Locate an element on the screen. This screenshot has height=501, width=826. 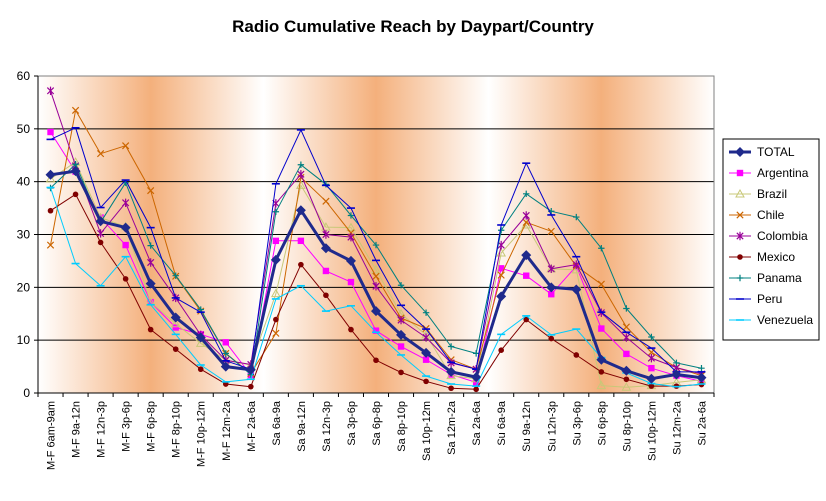
x-tick-label: M-F 3p-6p is located at coordinates (127, 426).